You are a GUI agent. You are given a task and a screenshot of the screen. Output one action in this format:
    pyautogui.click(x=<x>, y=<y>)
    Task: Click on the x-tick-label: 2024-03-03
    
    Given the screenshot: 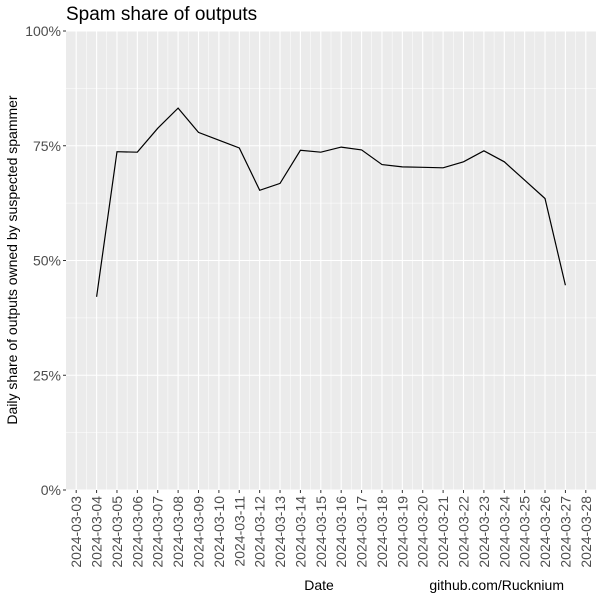 What is the action you would take?
    pyautogui.click(x=76, y=532)
    